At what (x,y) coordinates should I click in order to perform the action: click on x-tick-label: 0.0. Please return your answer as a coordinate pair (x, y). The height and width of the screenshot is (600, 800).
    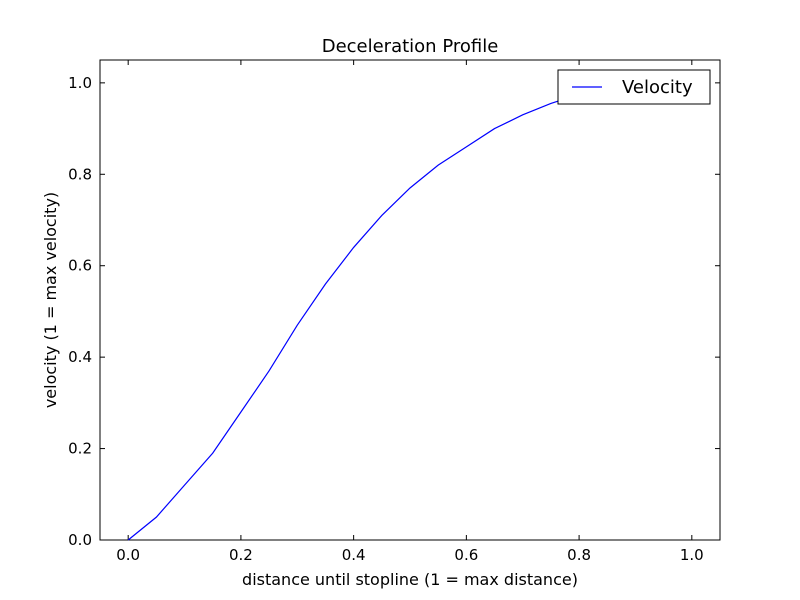
    Looking at the image, I should click on (128, 555).